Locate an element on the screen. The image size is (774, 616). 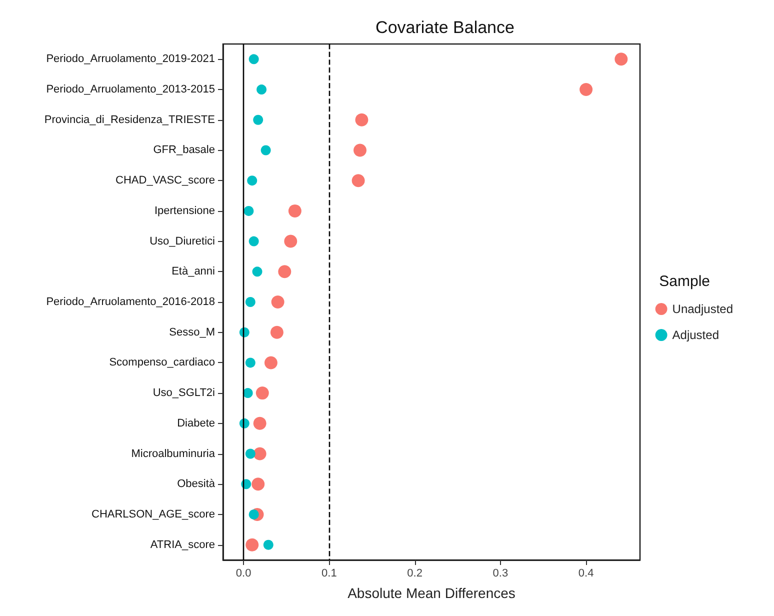
y-tick-label: Provincia_di_Residenza_TRIESTE is located at coordinates (129, 120).